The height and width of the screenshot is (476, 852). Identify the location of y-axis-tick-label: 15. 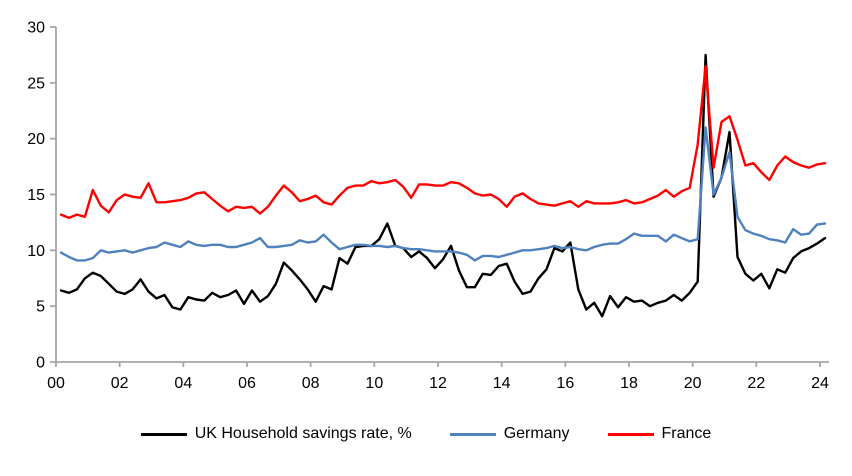
(36, 195).